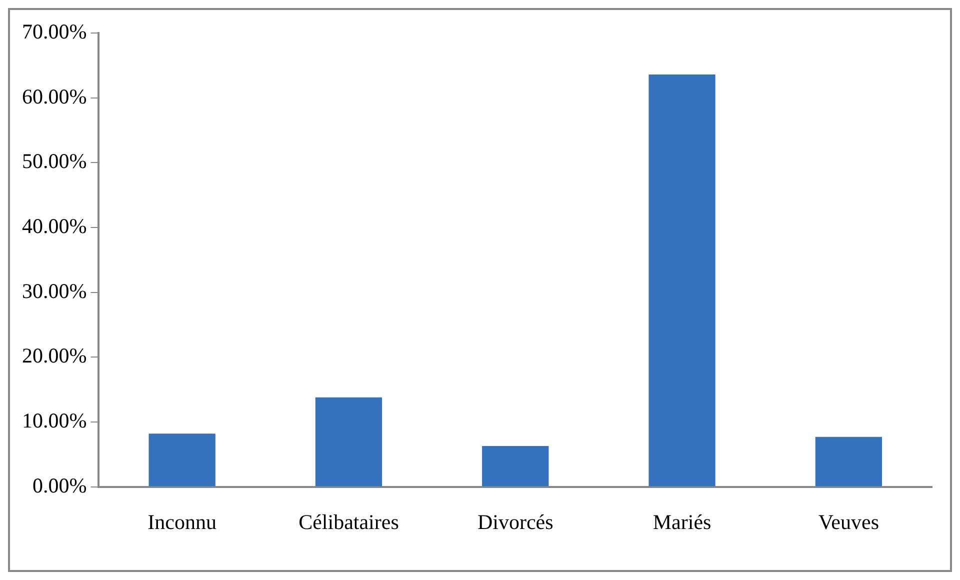 This screenshot has height=580, width=960. What do you see at coordinates (848, 522) in the screenshot?
I see `x-tick-label: Veuves` at bounding box center [848, 522].